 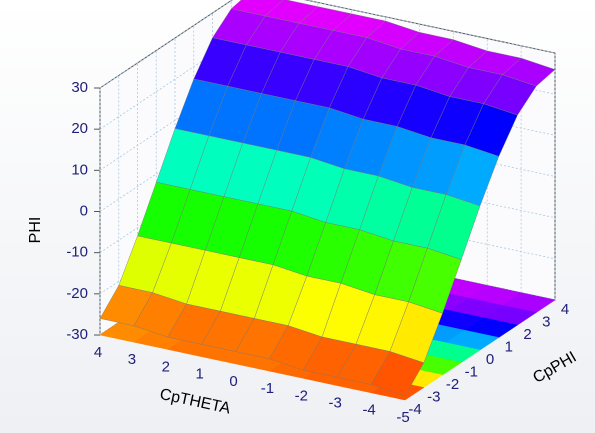 What do you see at coordinates (199, 374) in the screenshot?
I see `x-tick-label: 1` at bounding box center [199, 374].